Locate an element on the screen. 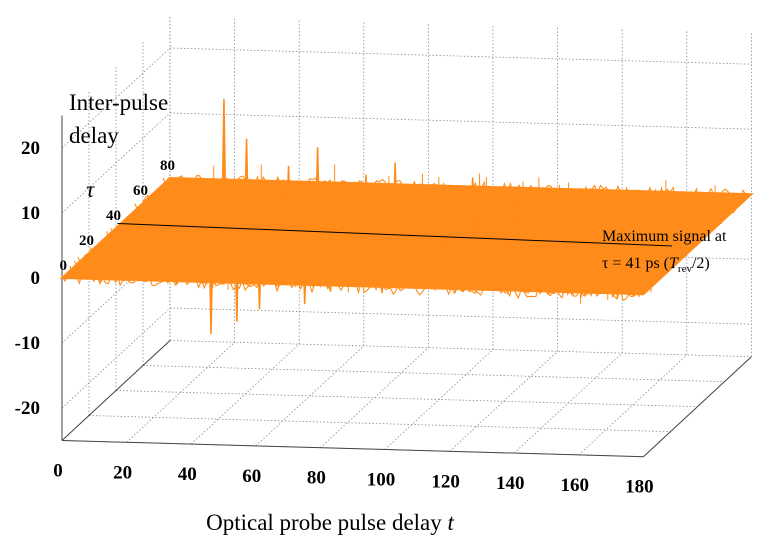  tau-tick-label: 40 is located at coordinates (113, 216).